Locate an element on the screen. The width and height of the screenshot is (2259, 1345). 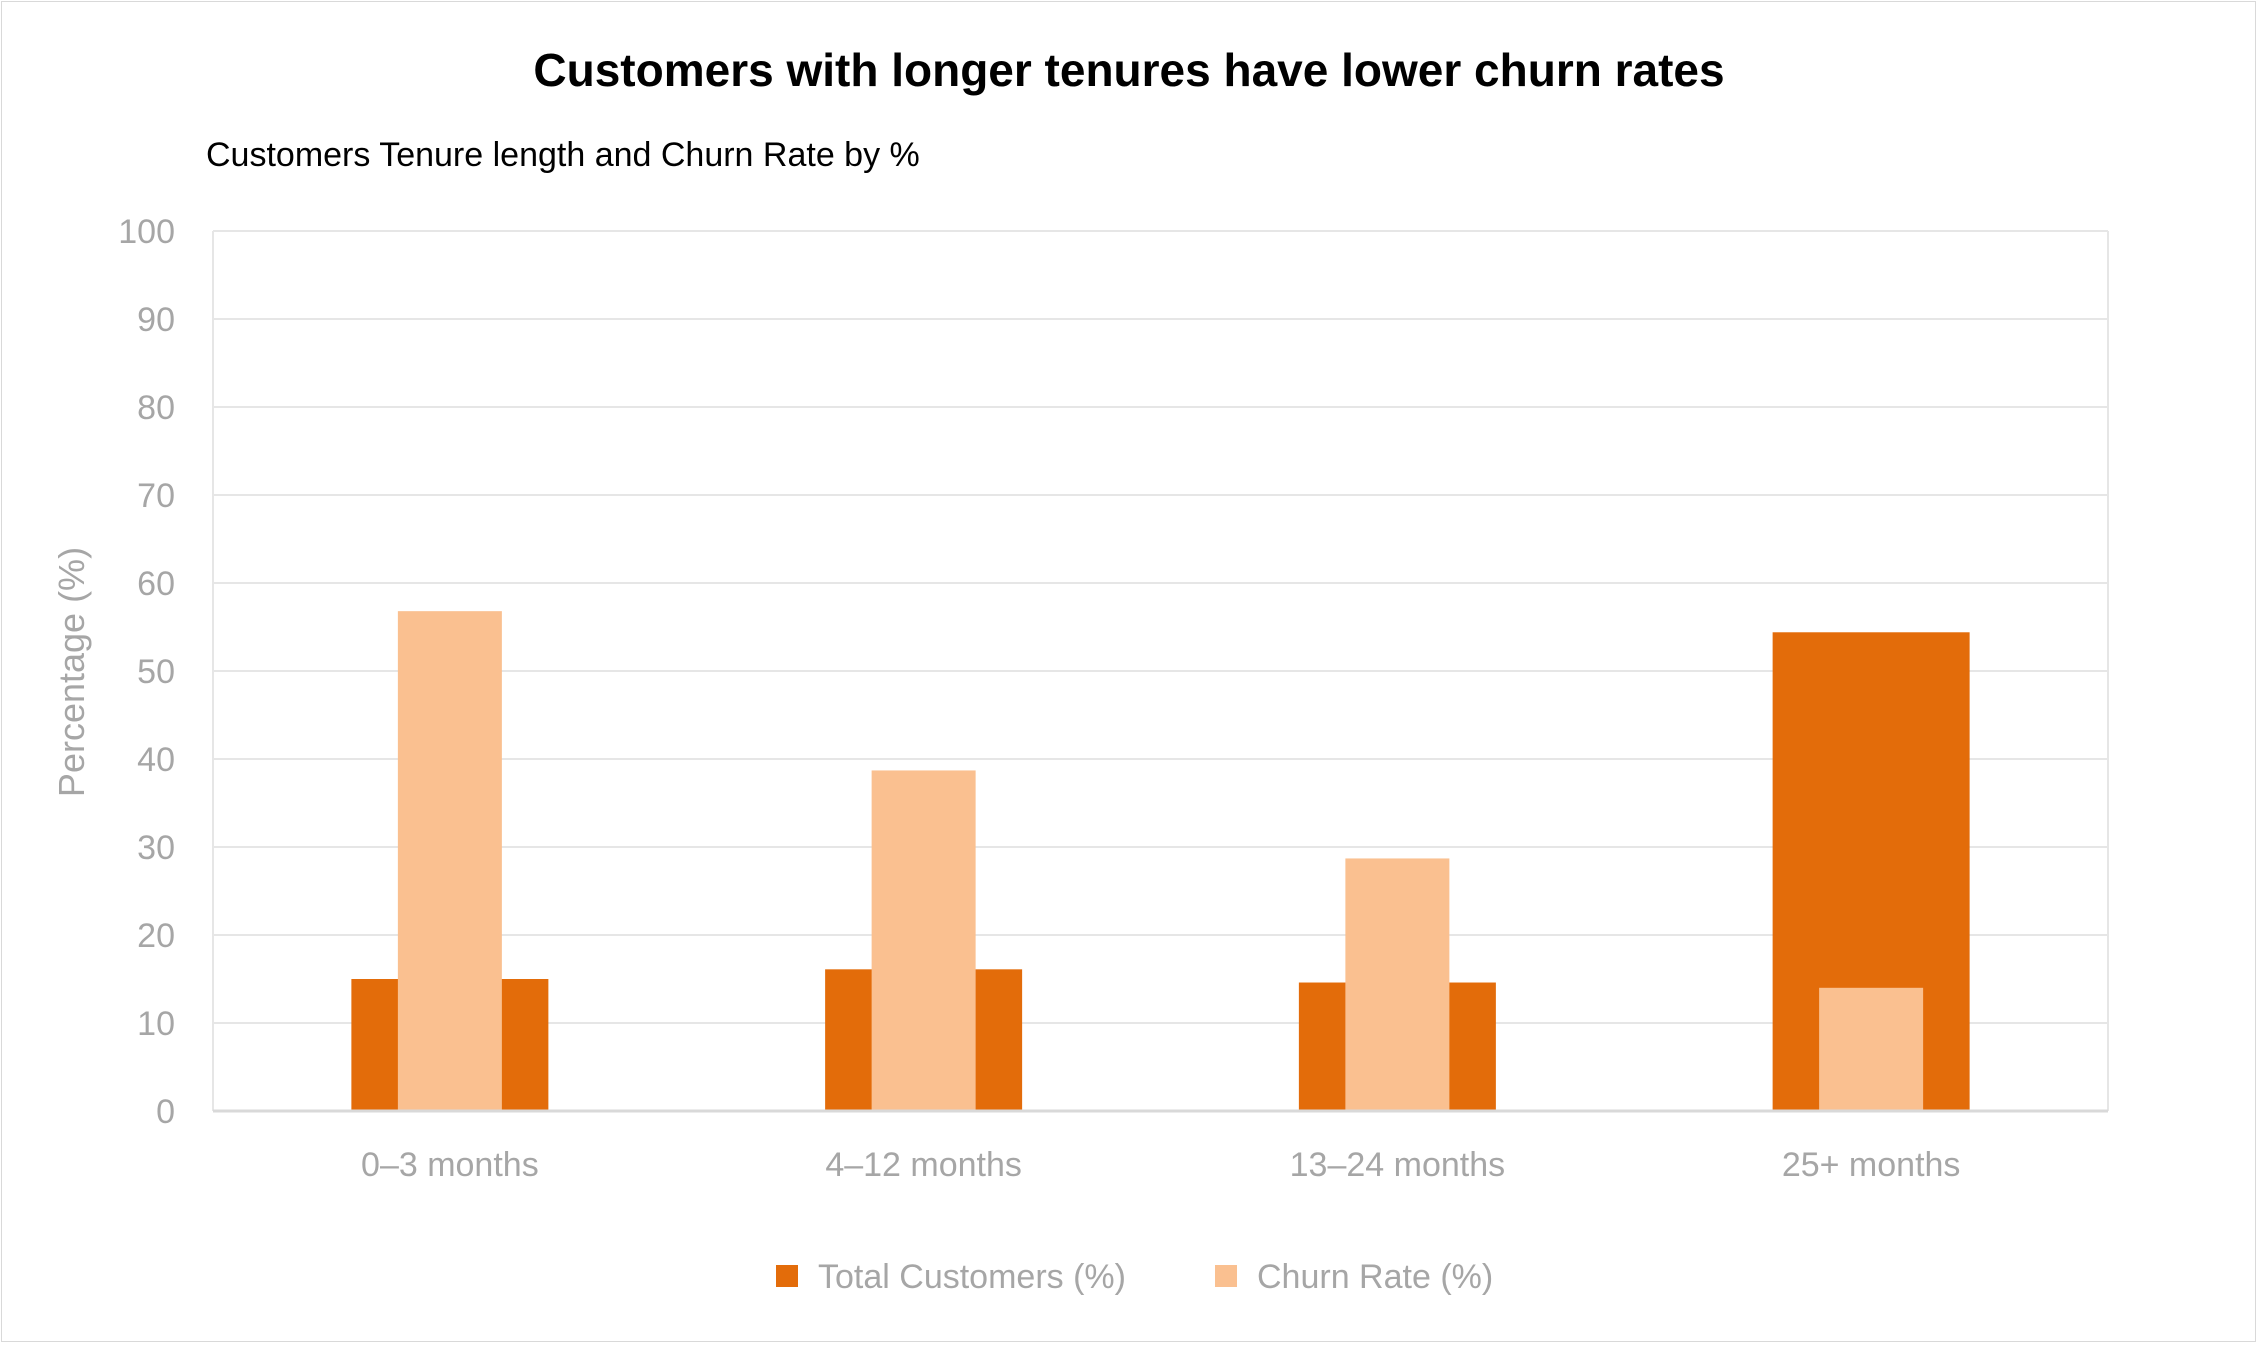
x-tick-label: 4–12 months is located at coordinates (923, 1165).